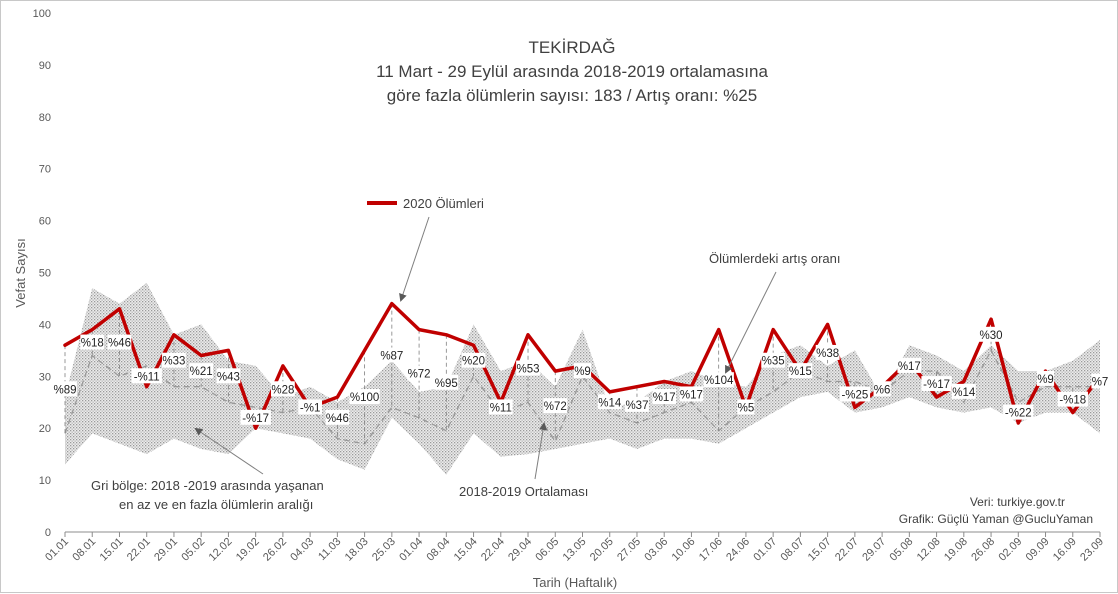 This screenshot has width=1118, height=594. Describe the element at coordinates (902, 550) in the screenshot. I see `x-tick-label: 05.08` at that location.